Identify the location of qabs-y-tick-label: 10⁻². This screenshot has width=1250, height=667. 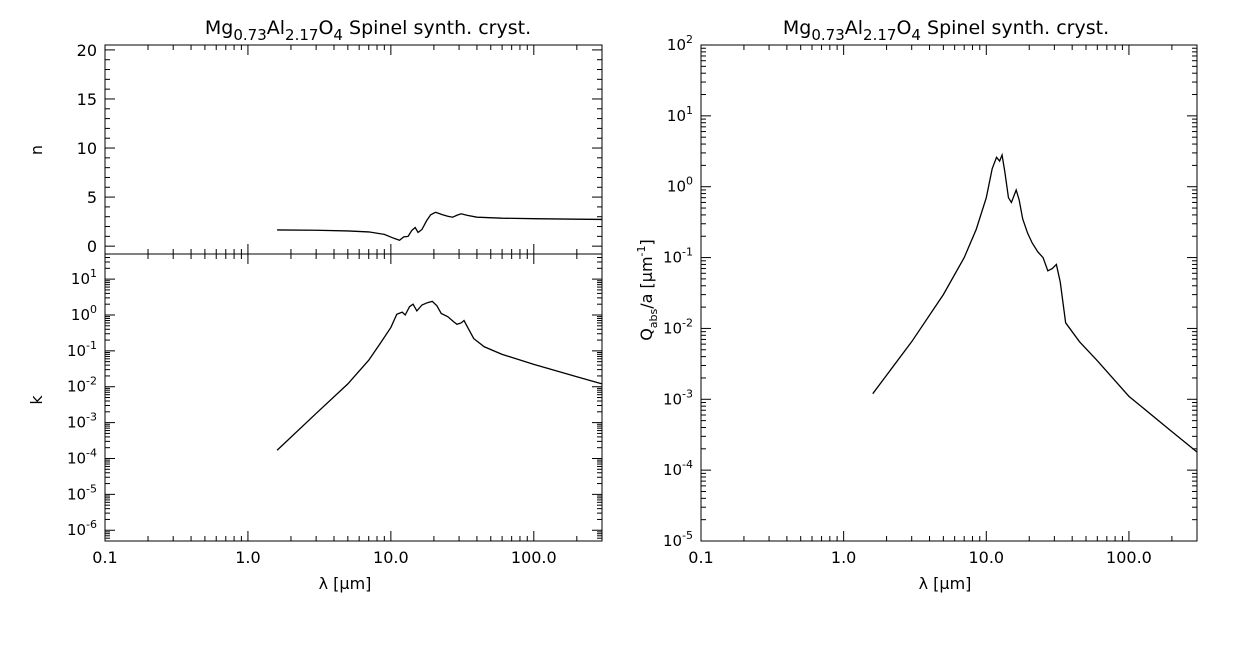
(678, 326).